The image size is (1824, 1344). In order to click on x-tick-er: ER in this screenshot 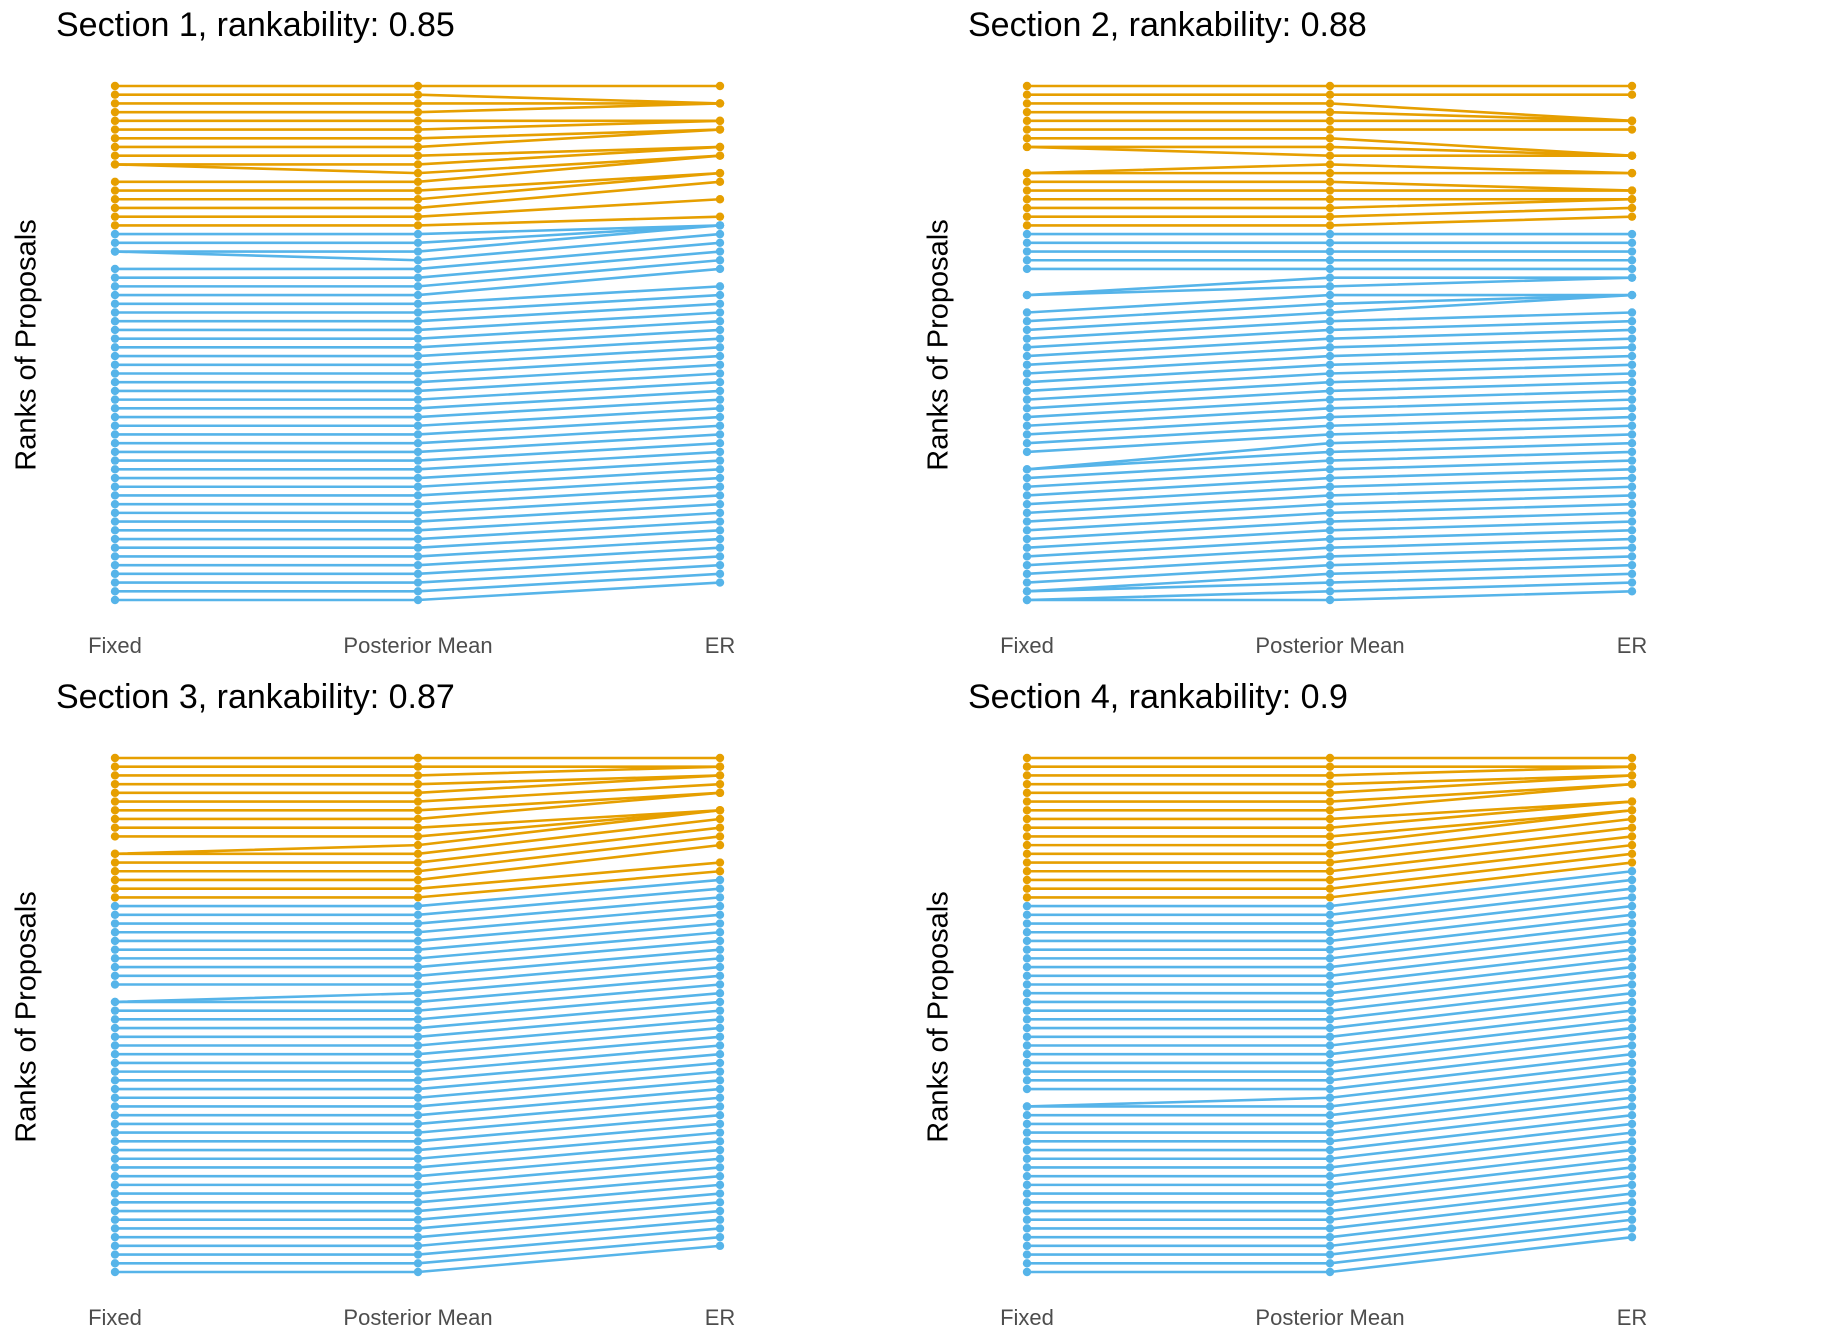, I will do `click(1632, 645)`.